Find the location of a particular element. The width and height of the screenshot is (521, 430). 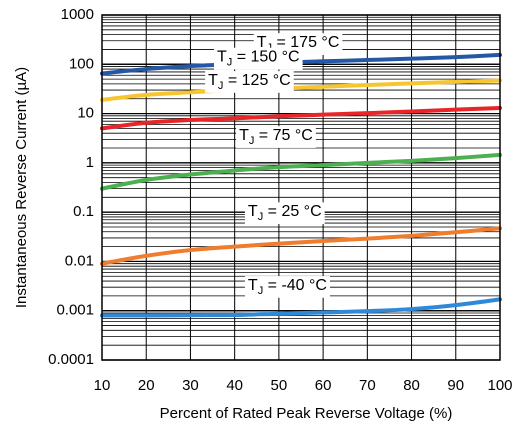

y-tick-label: 0.1 is located at coordinates (83, 211).